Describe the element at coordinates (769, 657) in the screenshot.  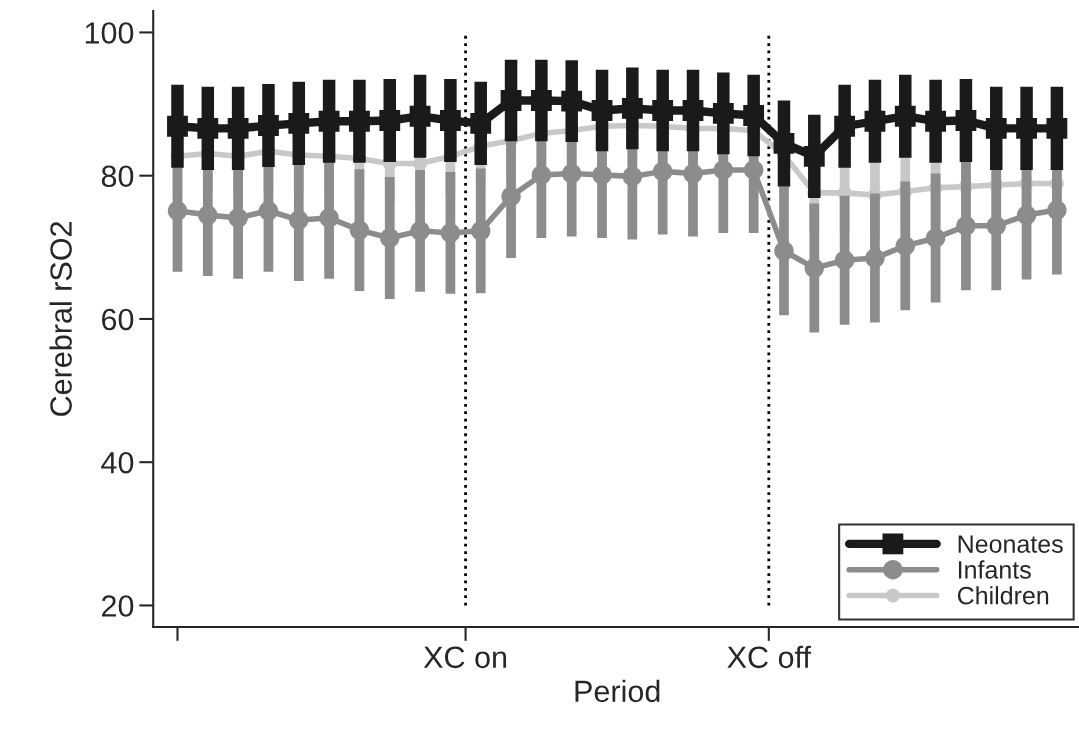
I see `text: XC off` at that location.